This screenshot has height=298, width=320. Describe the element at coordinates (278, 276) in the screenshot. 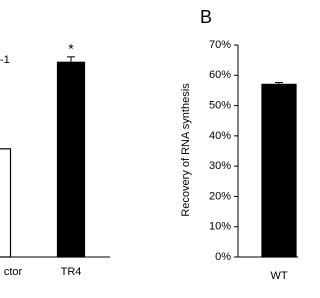

I see `x-tick-label: WT` at that location.